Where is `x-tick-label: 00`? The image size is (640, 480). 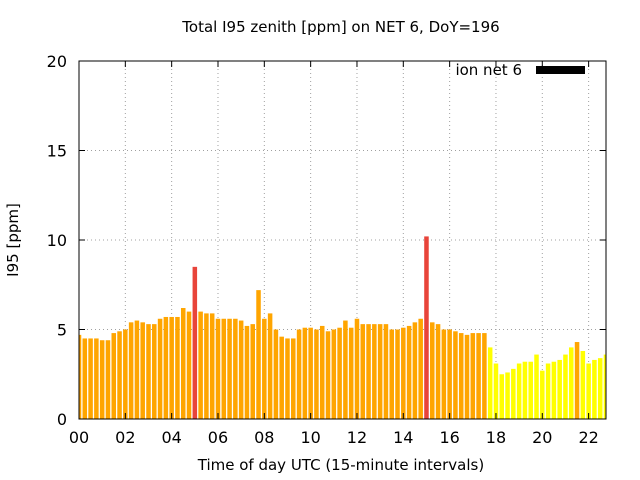 x-tick-label: 00 is located at coordinates (79, 437).